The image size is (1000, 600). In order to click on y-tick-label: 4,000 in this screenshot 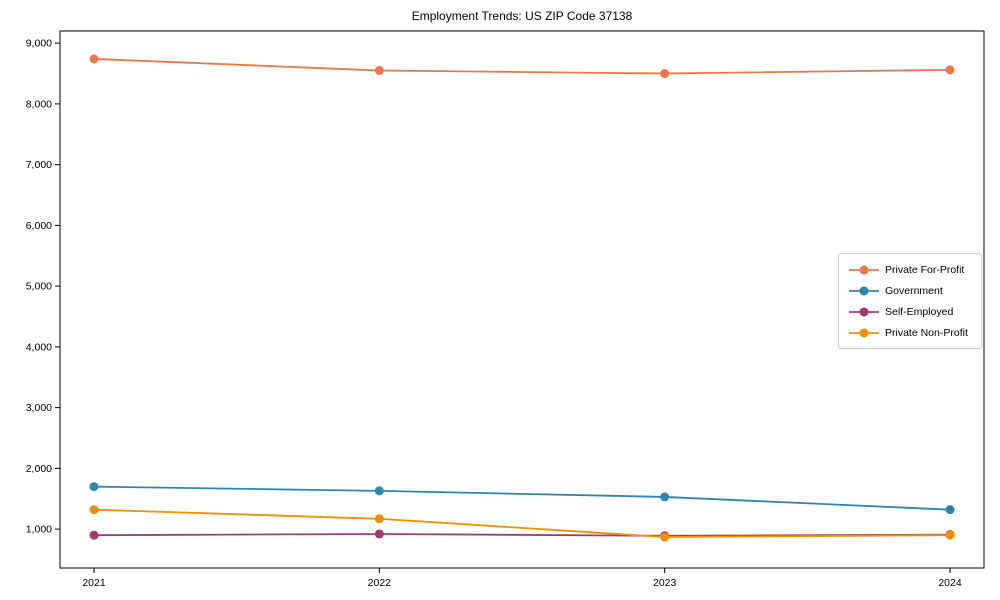, I will do `click(39, 347)`.